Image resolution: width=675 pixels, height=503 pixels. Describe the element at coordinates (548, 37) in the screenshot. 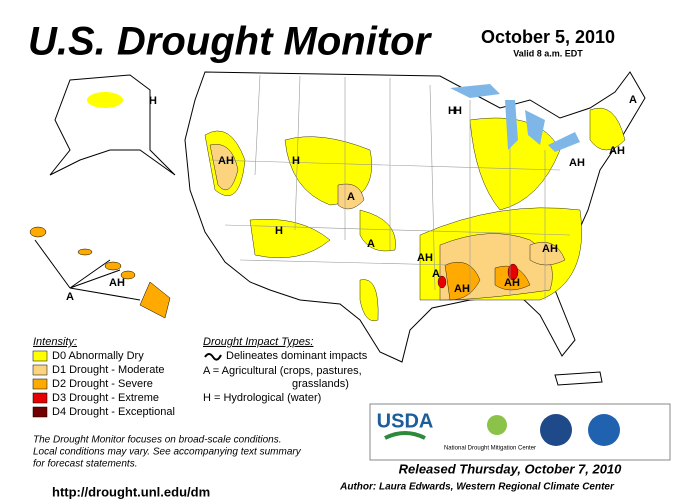

I see `date: October 5, 2010` at that location.